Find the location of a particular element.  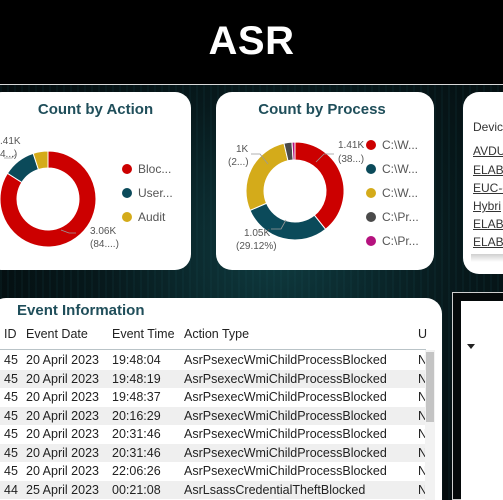

table-scrollbar-thumb is located at coordinates (430, 387).